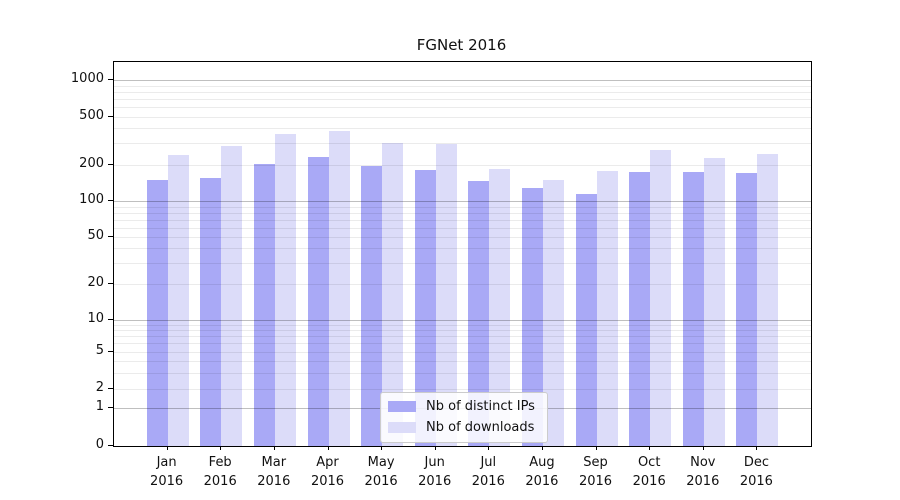 This screenshot has height=500, width=900. I want to click on legend-row-downloads: Nb of downloads, so click(463, 427).